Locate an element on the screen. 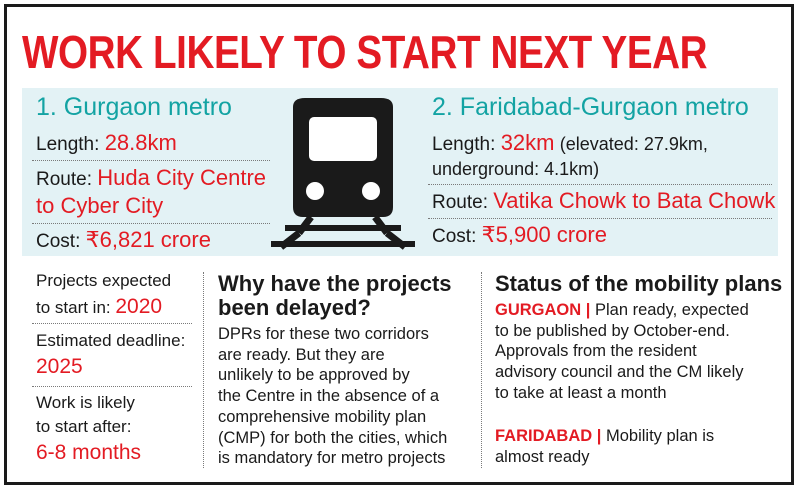  status-line: Mobility plan is is located at coordinates (660, 436).